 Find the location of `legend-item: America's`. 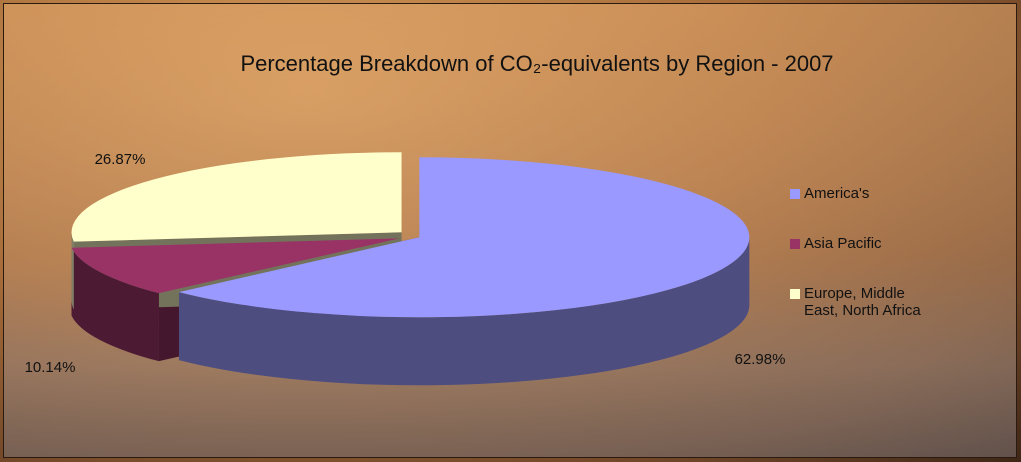

legend-item: America's is located at coordinates (865, 193).